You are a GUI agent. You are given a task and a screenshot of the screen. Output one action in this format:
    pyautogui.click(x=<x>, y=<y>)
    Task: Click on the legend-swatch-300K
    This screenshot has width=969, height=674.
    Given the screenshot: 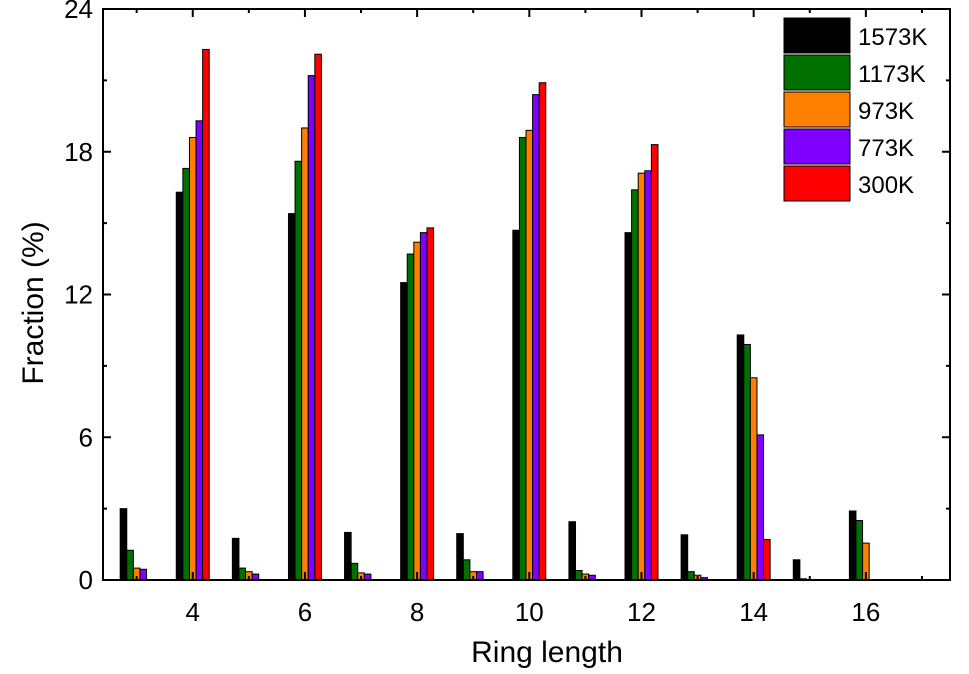 What is the action you would take?
    pyautogui.click(x=817, y=183)
    